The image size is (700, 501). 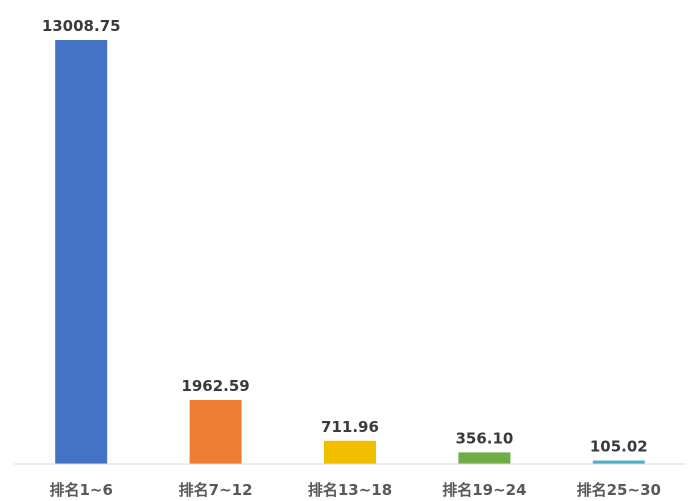 What do you see at coordinates (484, 490) in the screenshot?
I see `x-tick-label-4: 排名19~24` at bounding box center [484, 490].